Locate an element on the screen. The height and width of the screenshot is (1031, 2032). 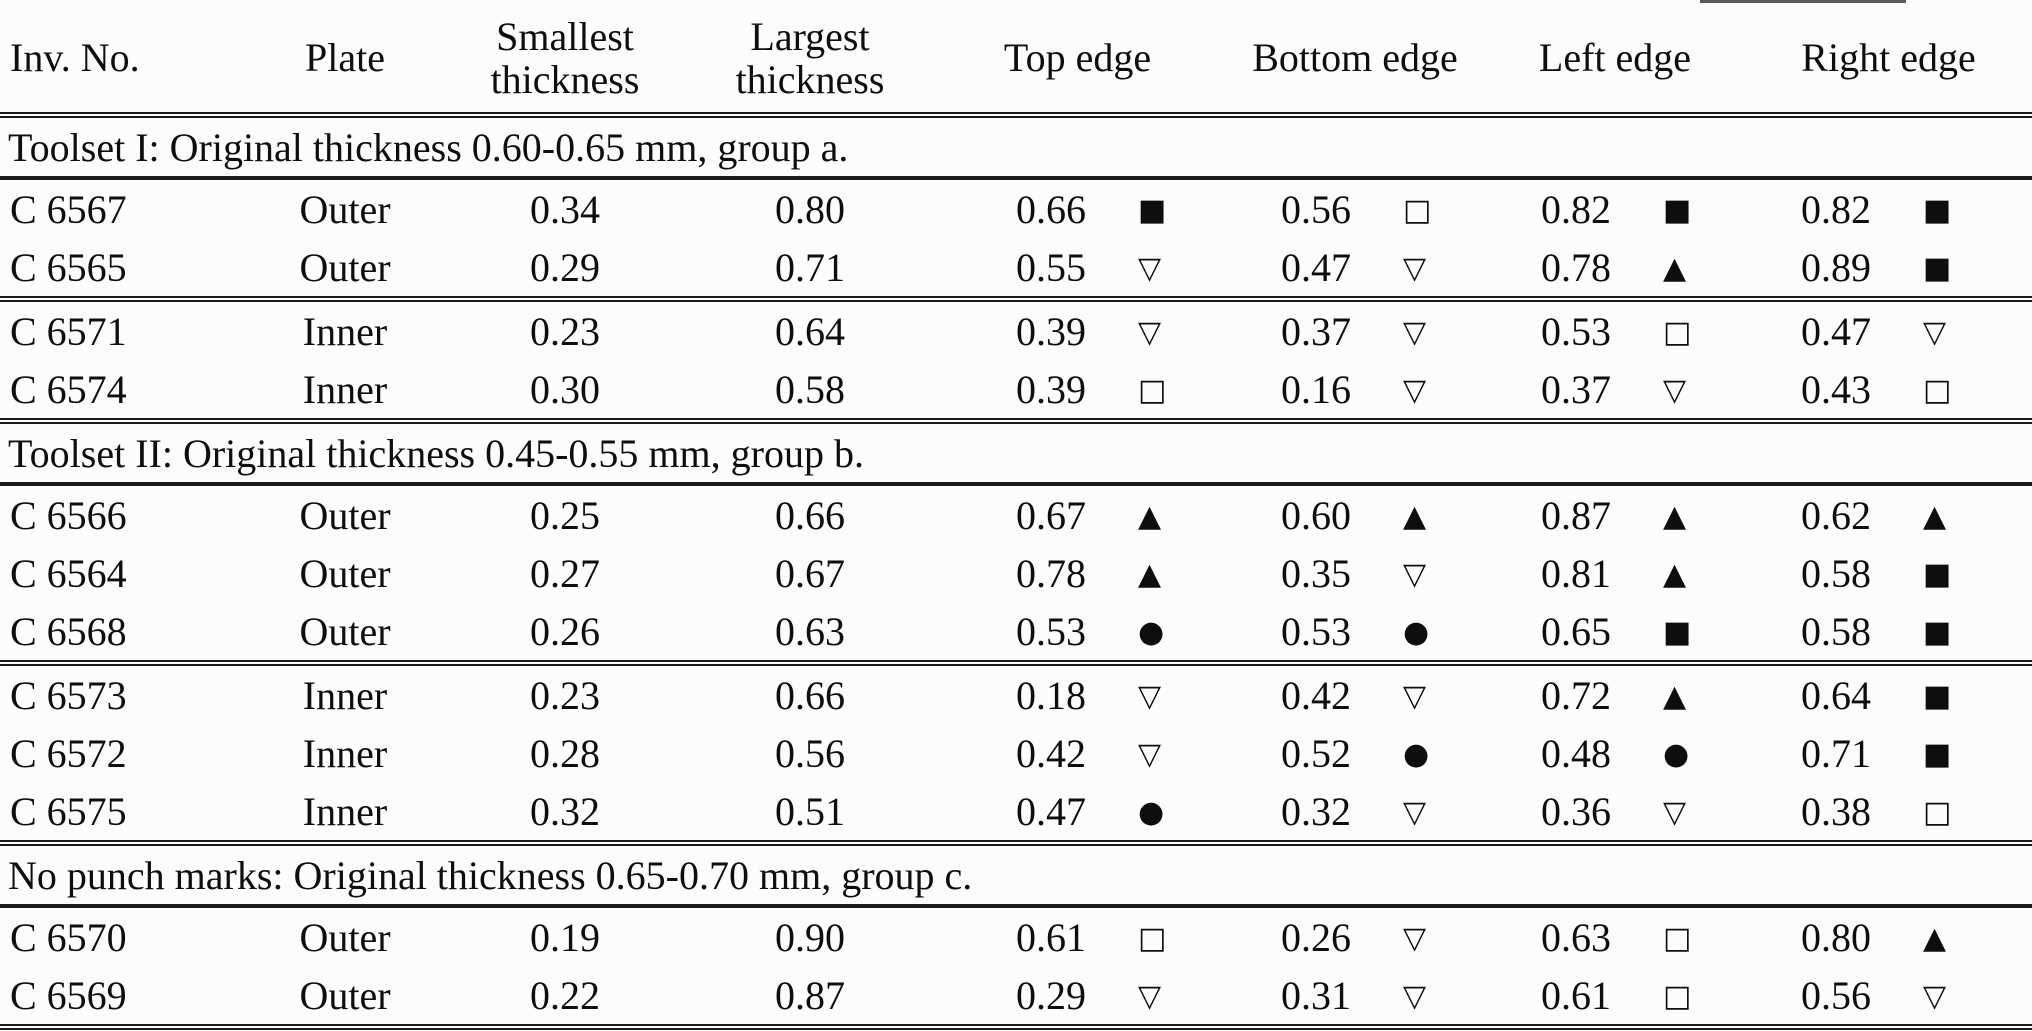
scan-artifact-line is located at coordinates (1803, 1).